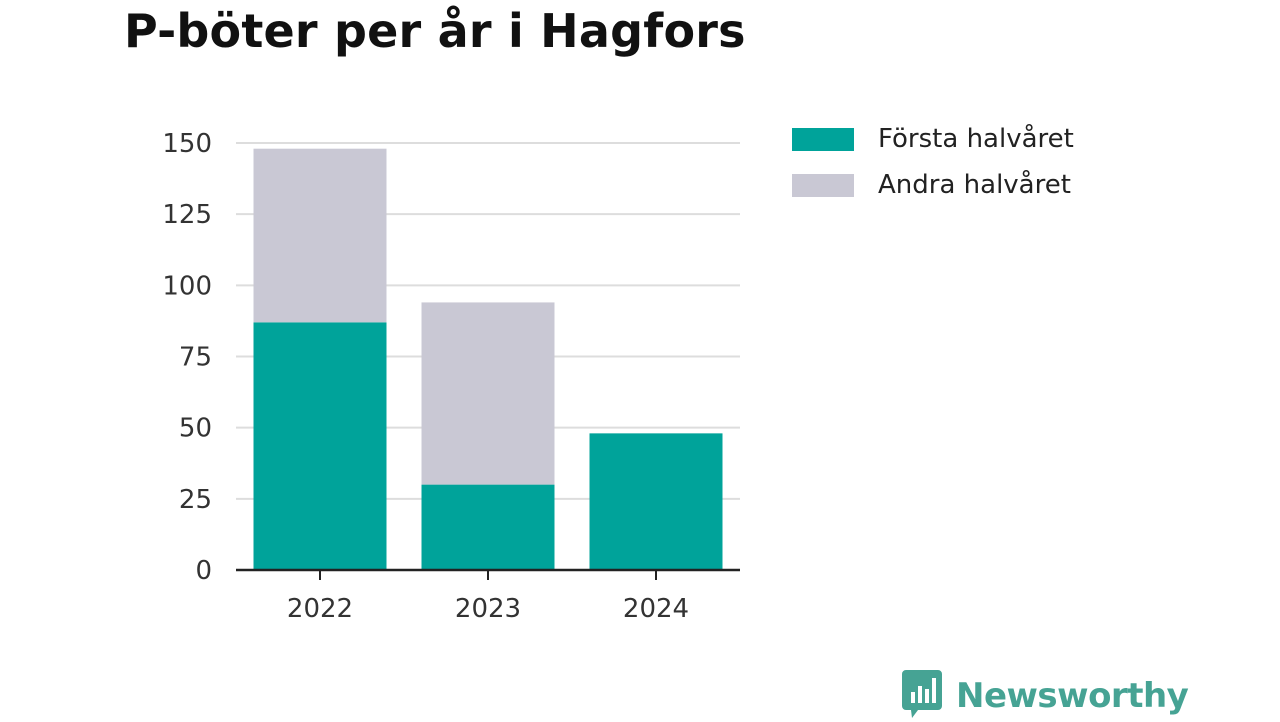  What do you see at coordinates (1072, 696) in the screenshot?
I see `brand-name: Newsworthy` at bounding box center [1072, 696].